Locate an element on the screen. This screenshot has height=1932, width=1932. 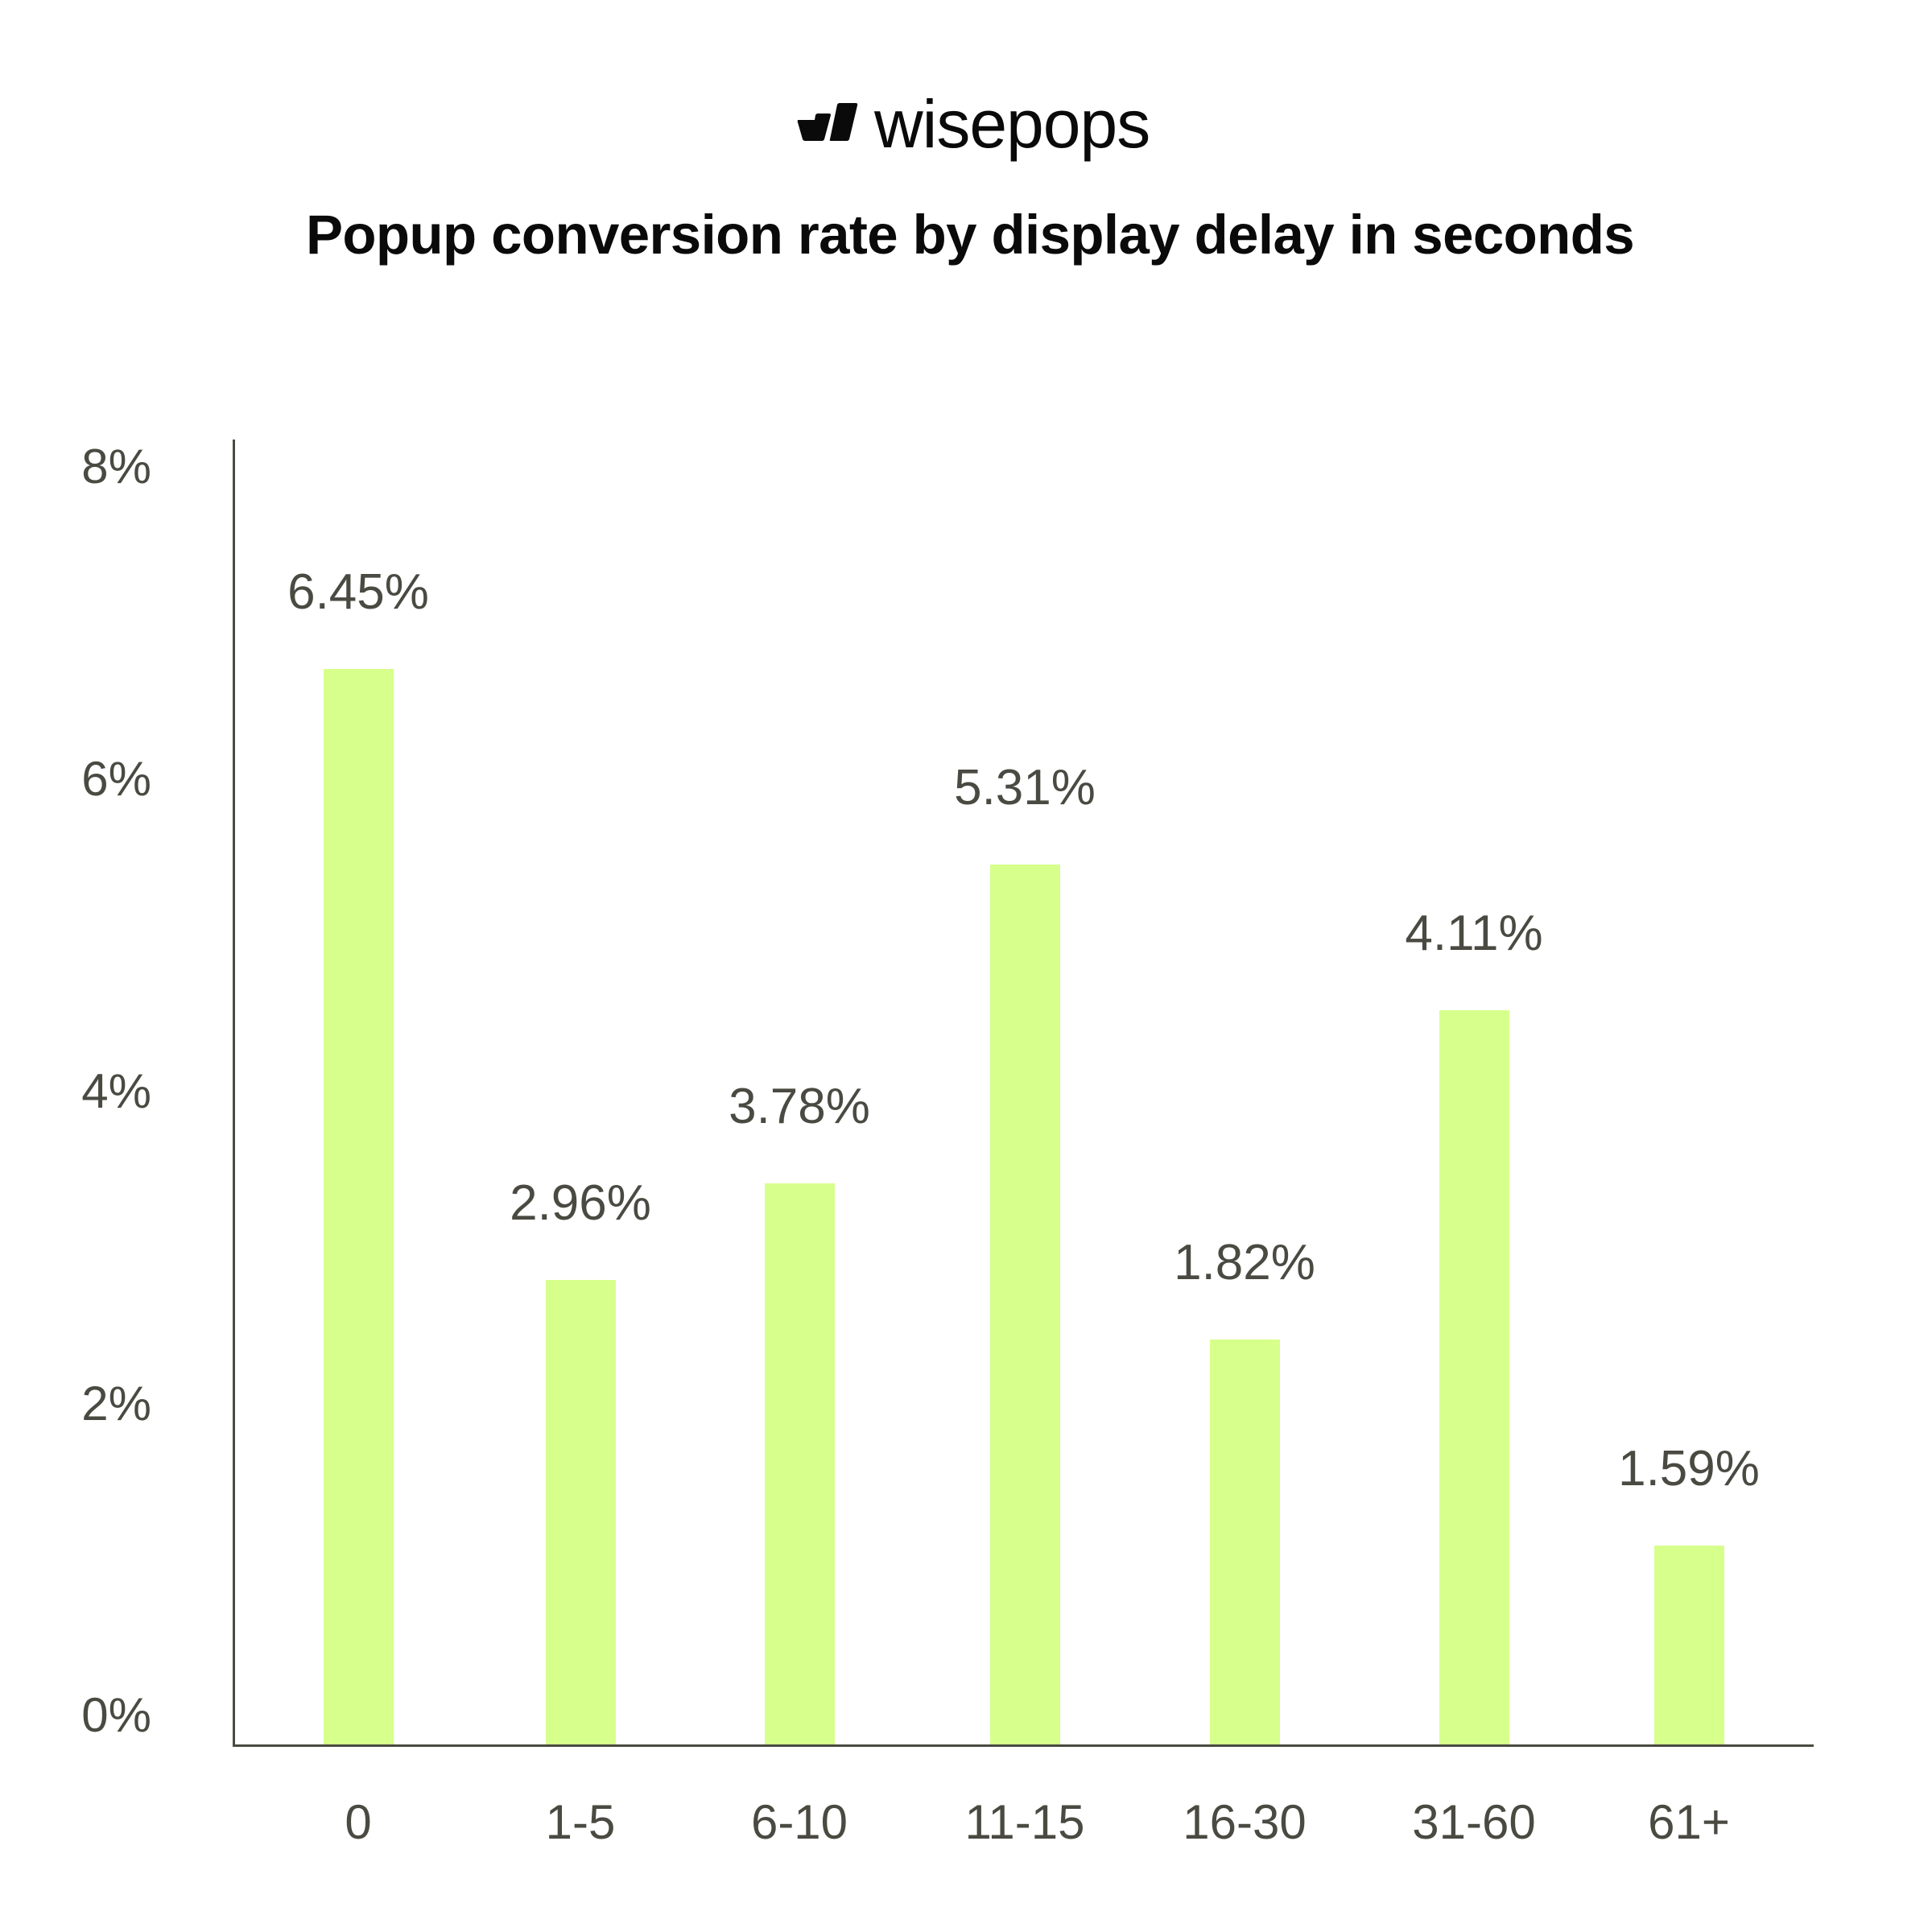
y-tick-label: 4% is located at coordinates (116, 1091).